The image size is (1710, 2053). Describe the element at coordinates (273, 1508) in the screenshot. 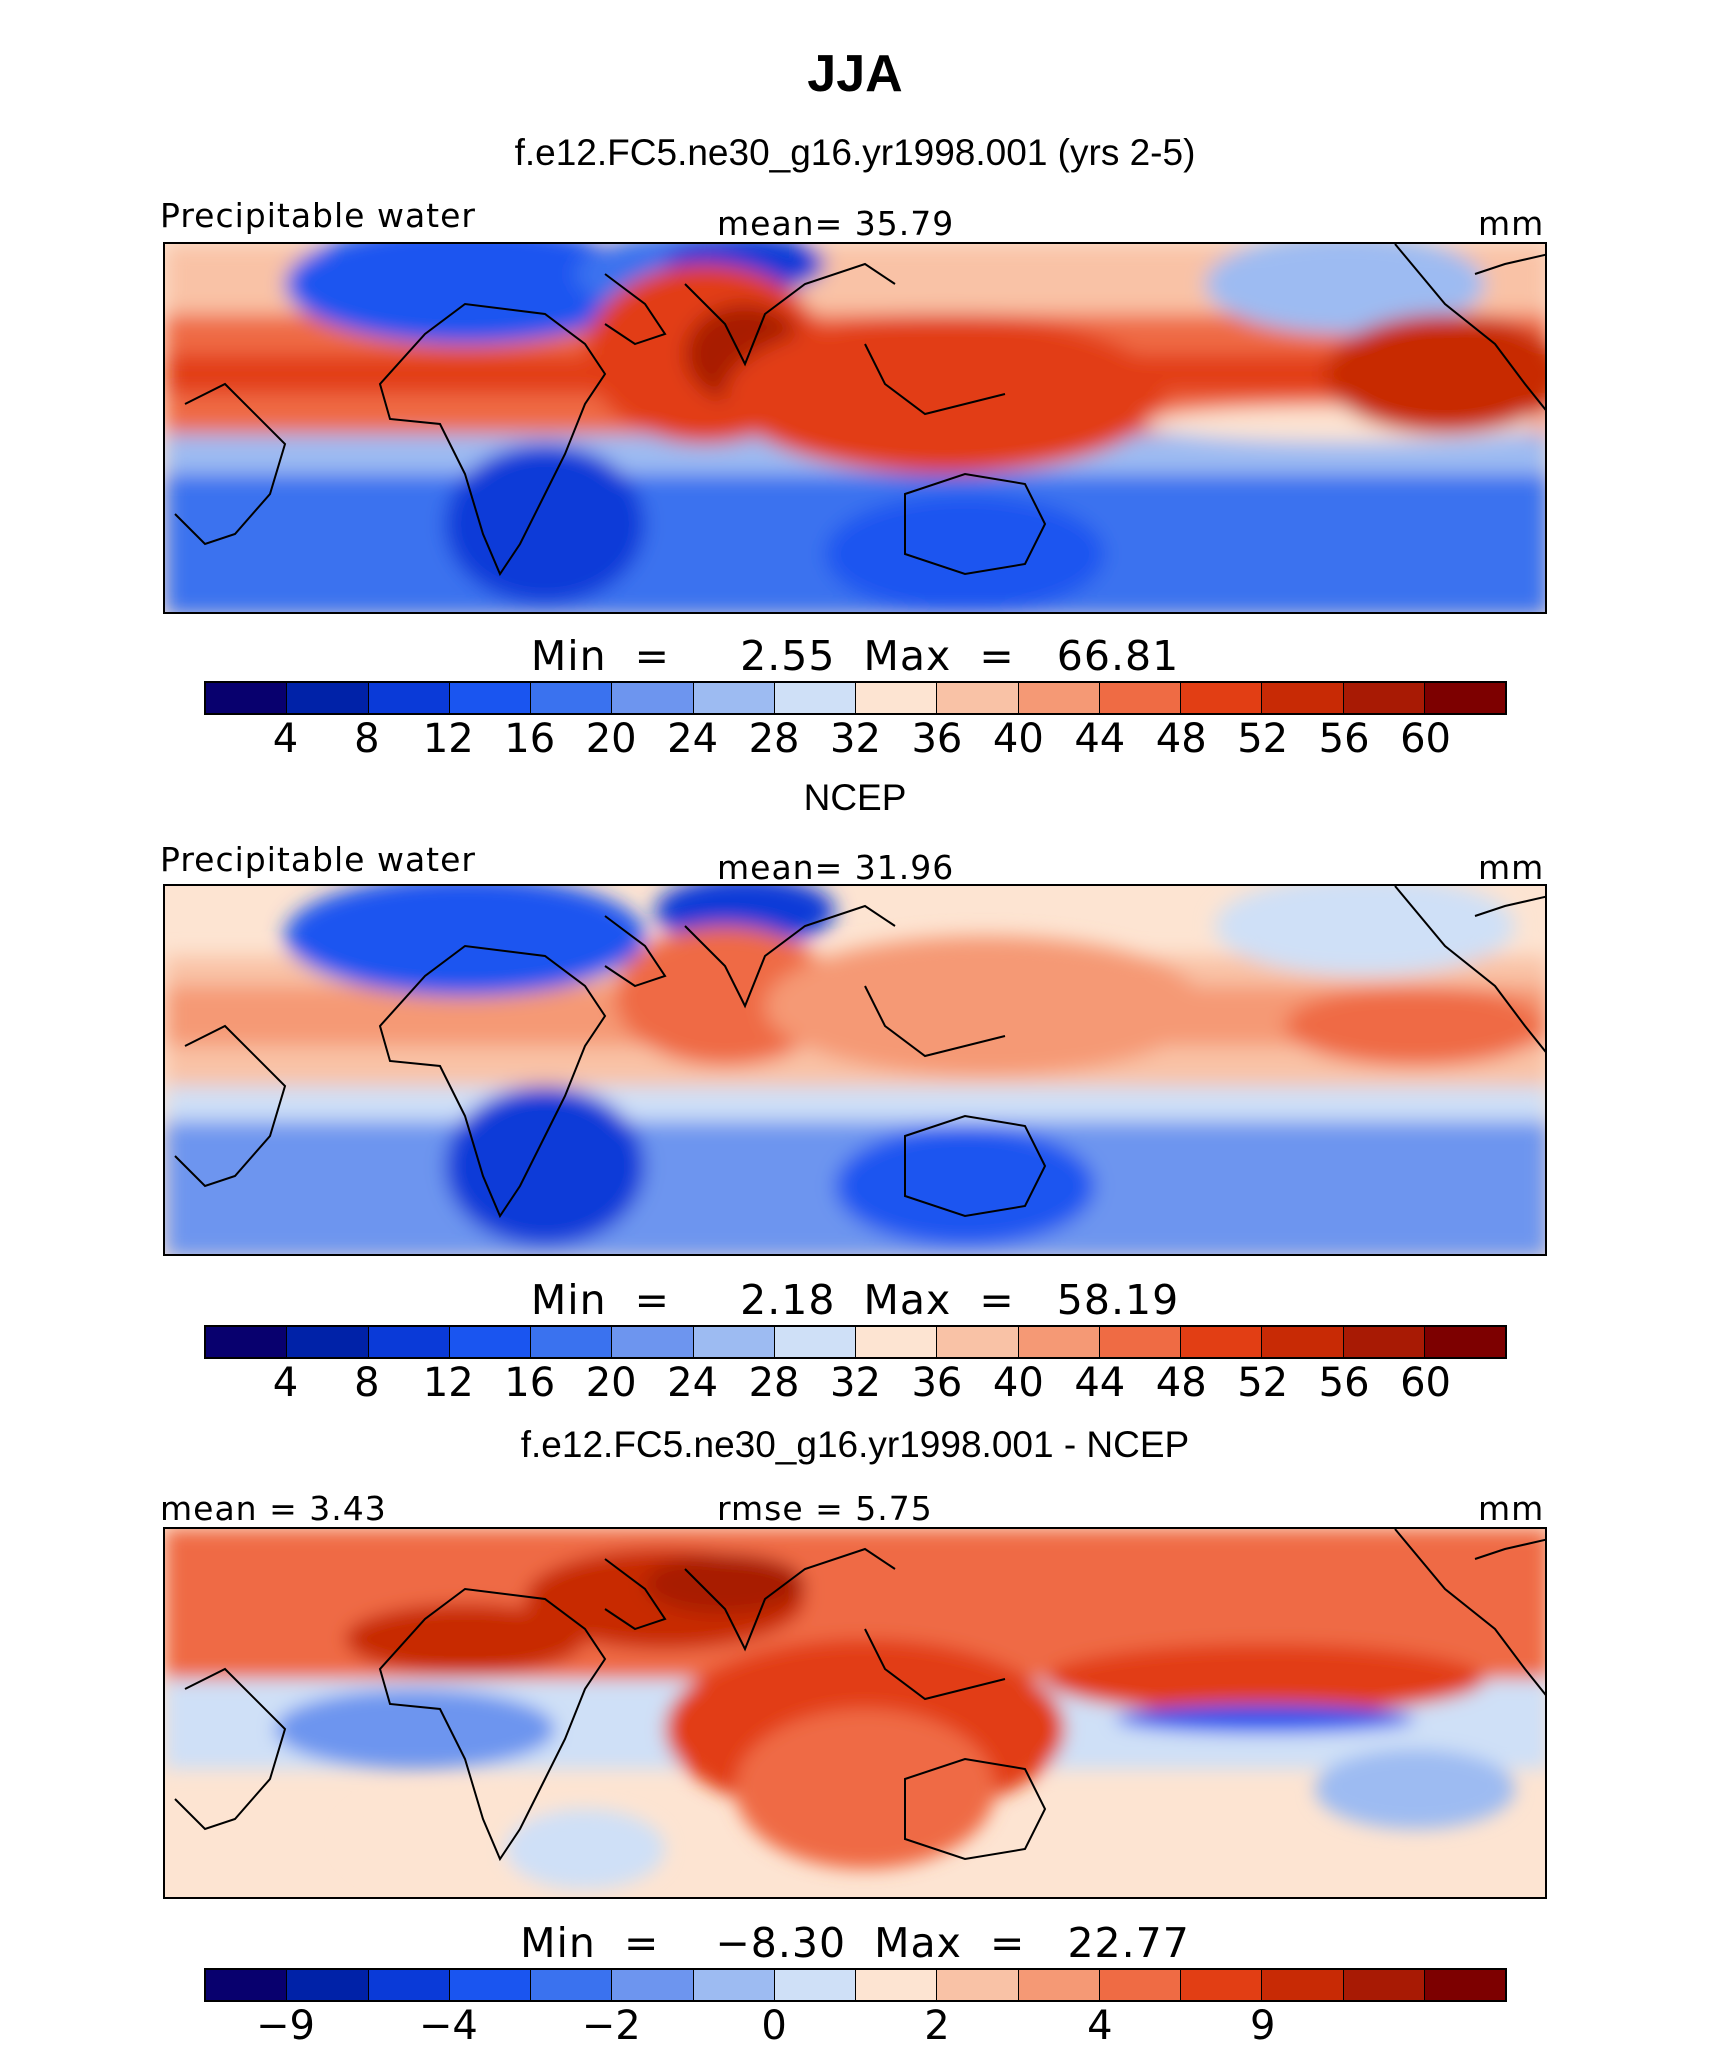

I see `panel-3-mean-label: mean = 3.43` at that location.